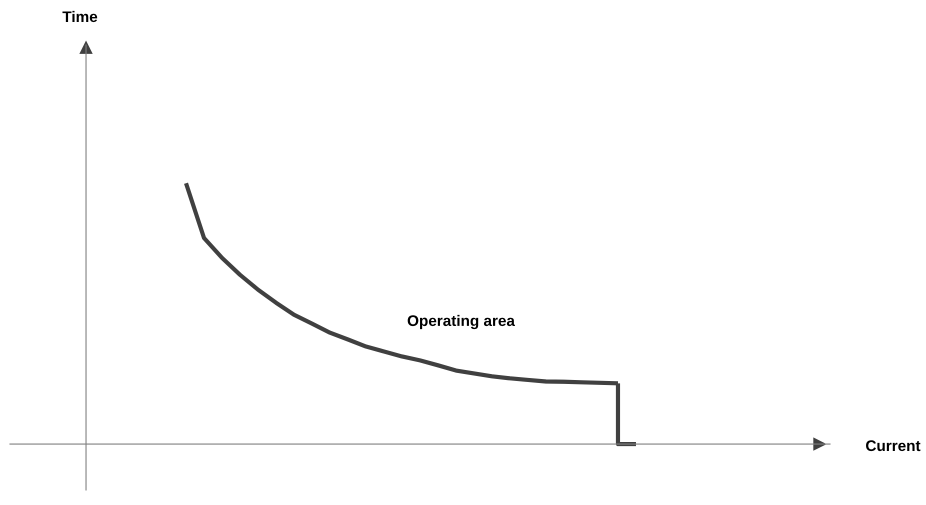 The height and width of the screenshot is (505, 926). I want to click on text: Current, so click(893, 446).